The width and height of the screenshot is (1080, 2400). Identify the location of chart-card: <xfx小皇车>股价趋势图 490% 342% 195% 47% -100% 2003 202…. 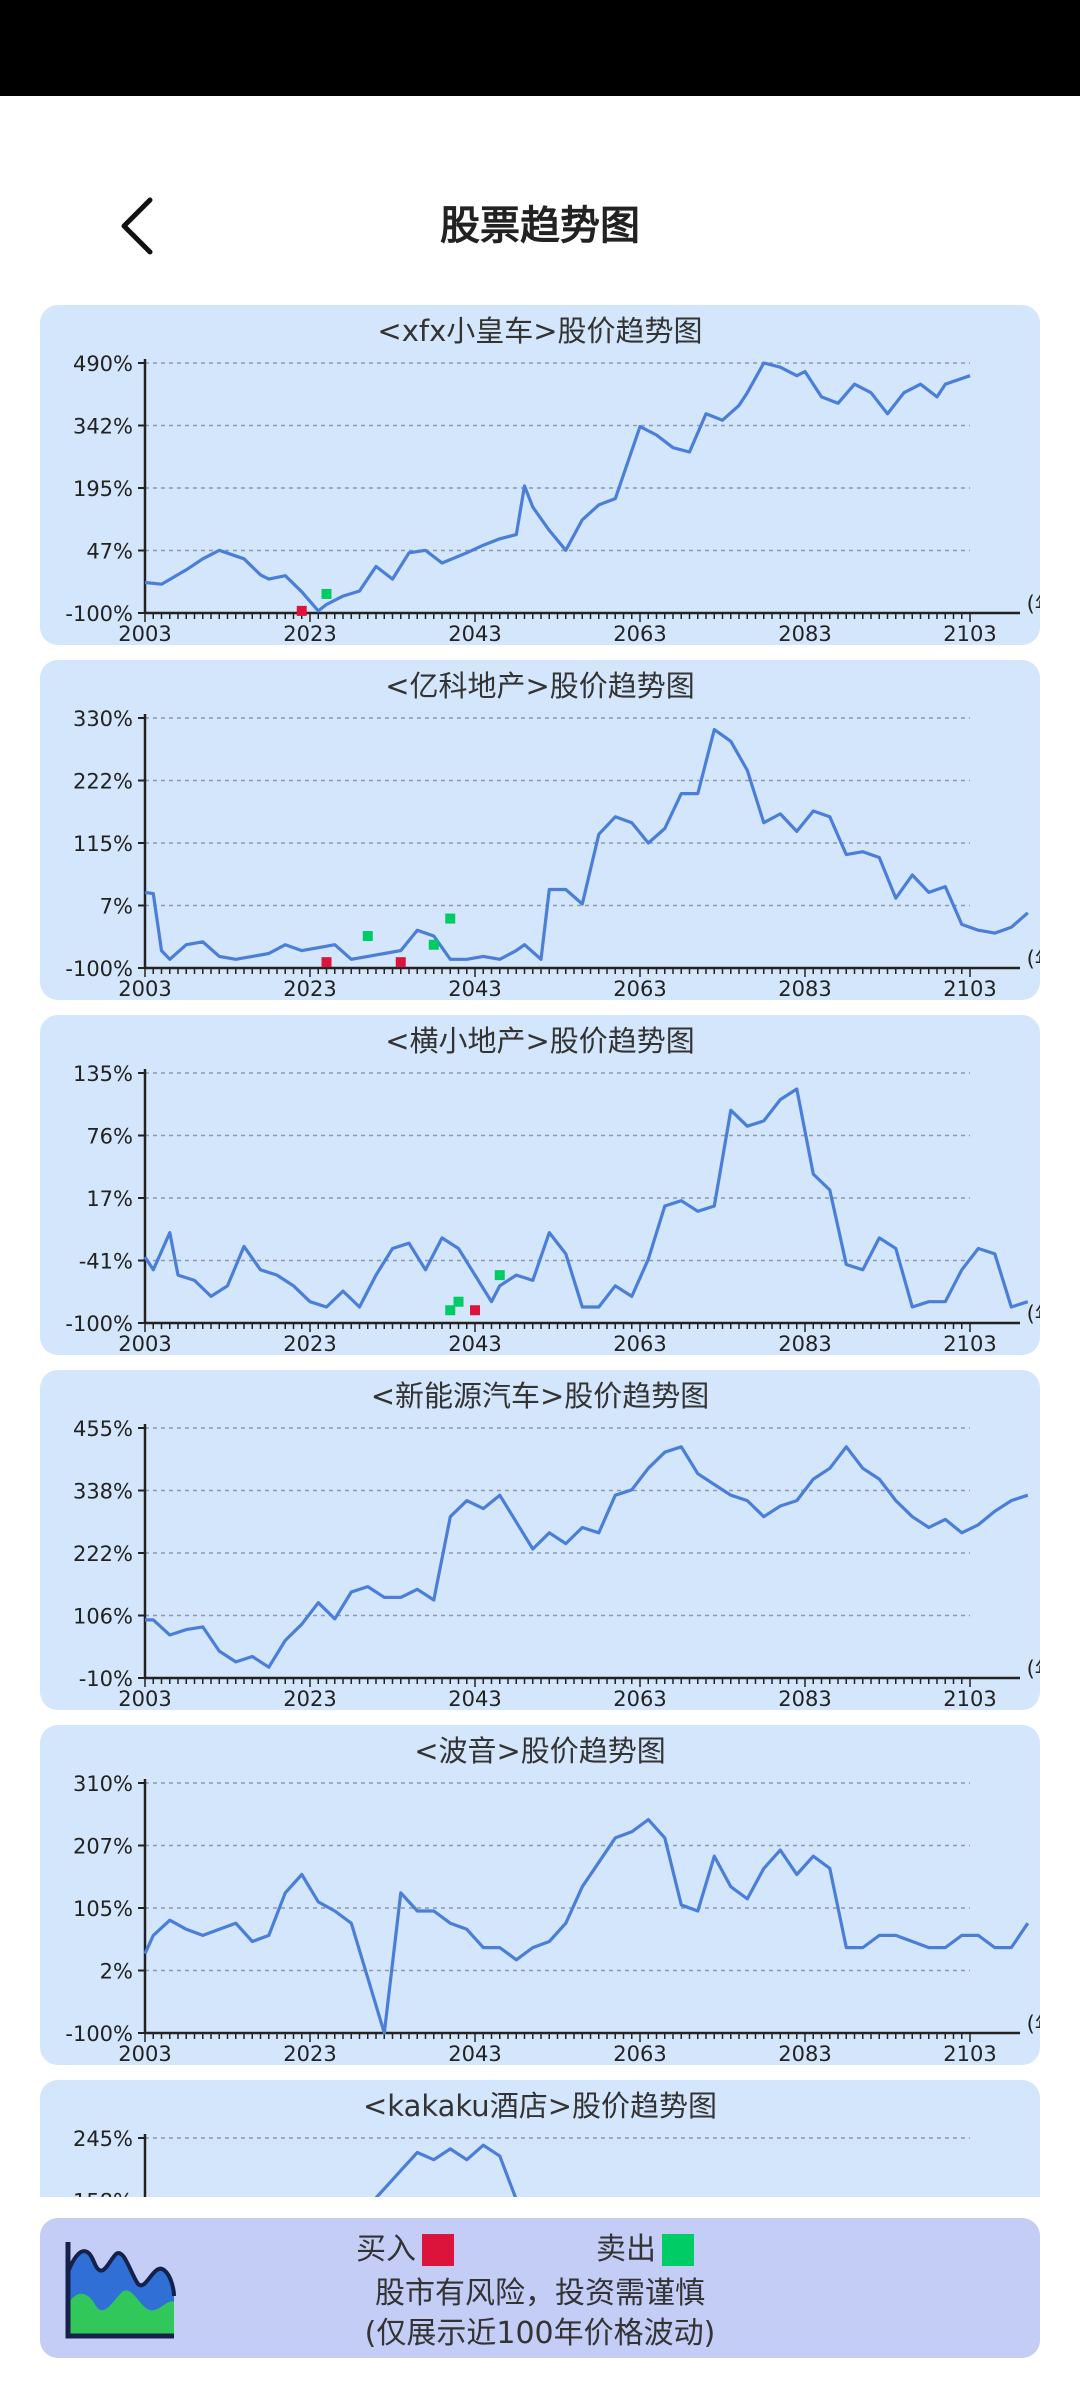
(540, 475).